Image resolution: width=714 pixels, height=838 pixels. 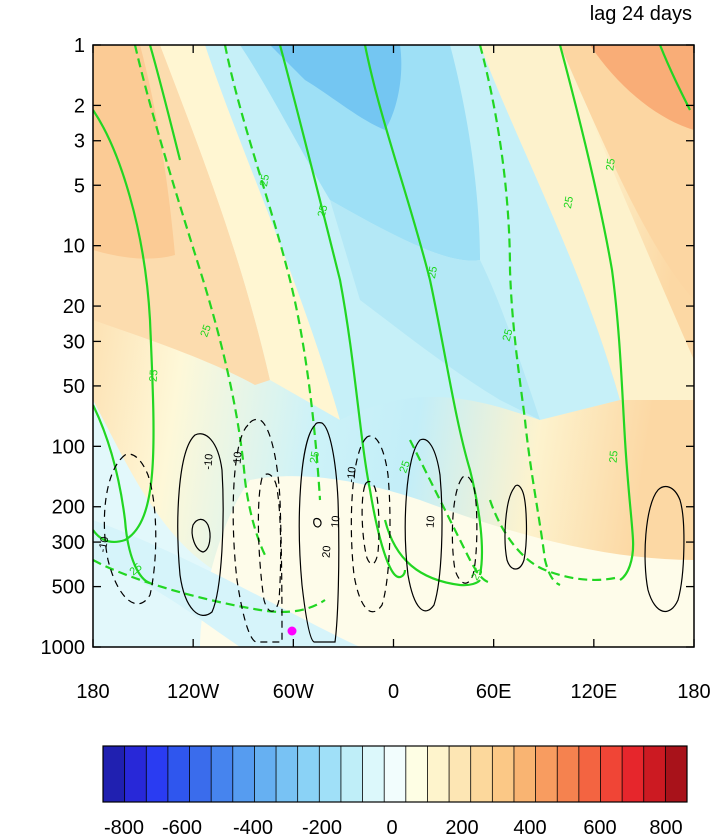 What do you see at coordinates (461, 827) in the screenshot?
I see `colorbar-tick-label: 200` at bounding box center [461, 827].